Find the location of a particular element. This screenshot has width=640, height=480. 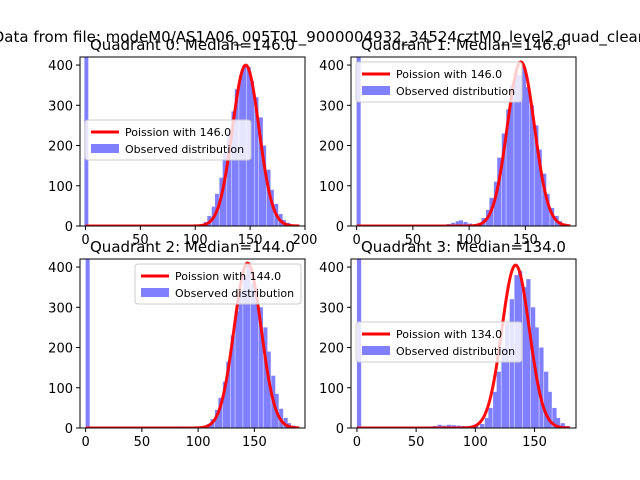

panel-title: Quadrant 2: Median=144.0 is located at coordinates (192, 247).